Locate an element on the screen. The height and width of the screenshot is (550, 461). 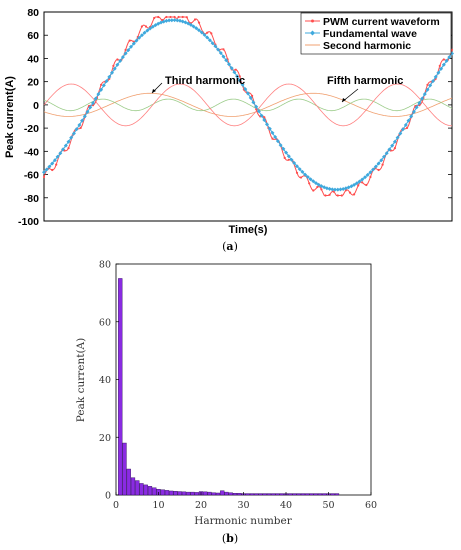
panel-b-y-tick-label: 40 is located at coordinates (105, 380).